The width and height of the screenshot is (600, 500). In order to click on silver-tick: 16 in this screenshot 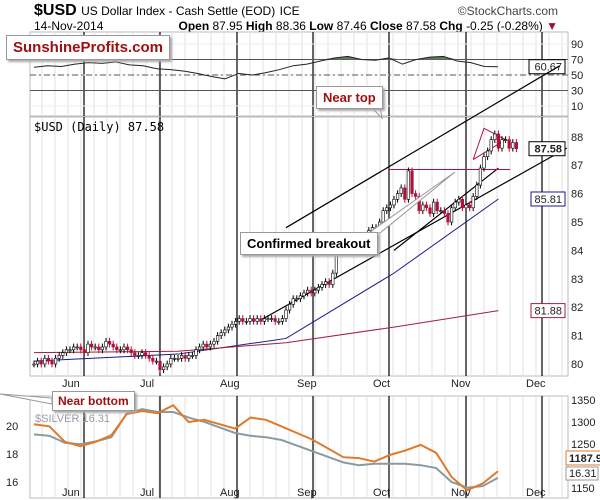, I will do `click(12, 483)`.